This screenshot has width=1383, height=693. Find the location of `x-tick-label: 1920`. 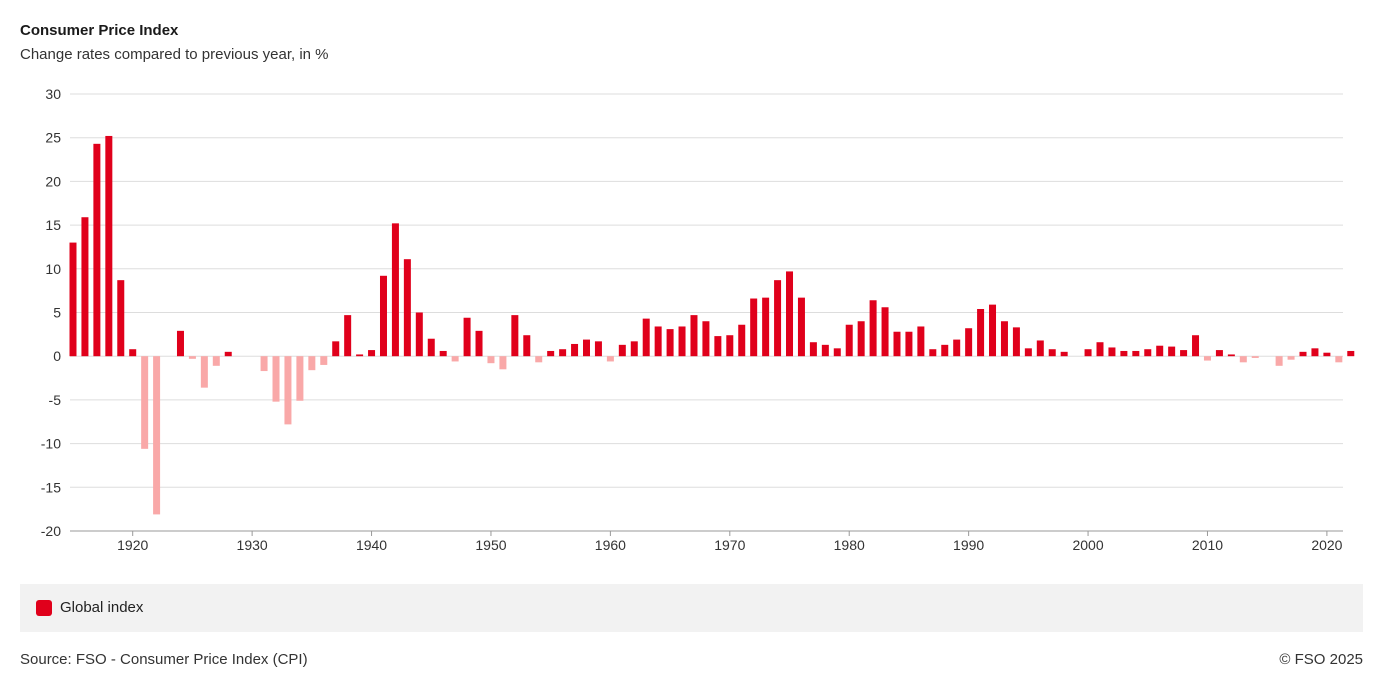

x-tick-label: 1920 is located at coordinates (132, 545).